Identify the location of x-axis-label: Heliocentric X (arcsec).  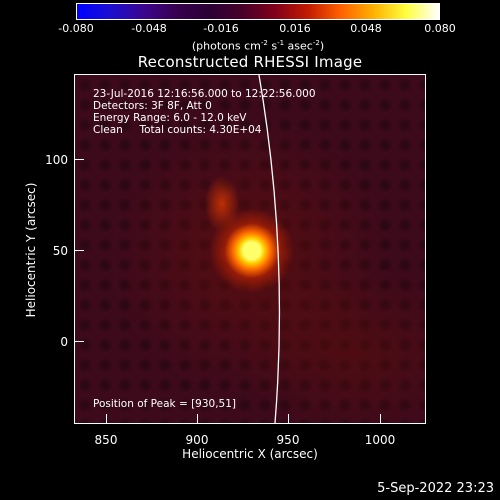
(250, 454).